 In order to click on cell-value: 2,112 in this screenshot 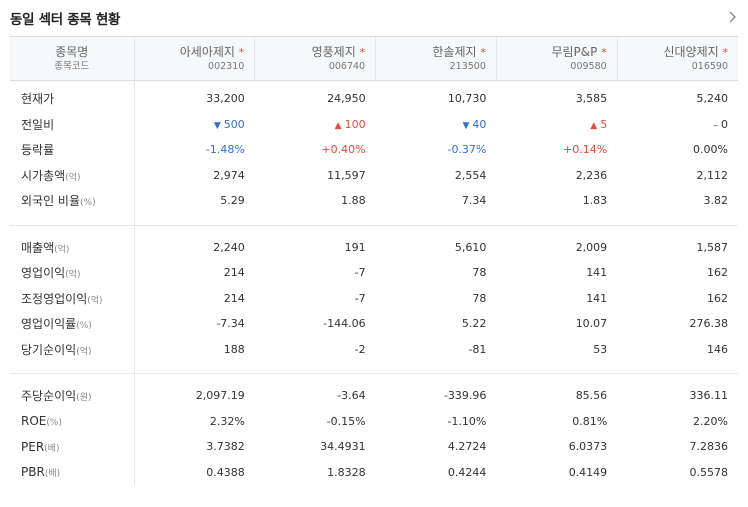, I will do `click(712, 175)`.